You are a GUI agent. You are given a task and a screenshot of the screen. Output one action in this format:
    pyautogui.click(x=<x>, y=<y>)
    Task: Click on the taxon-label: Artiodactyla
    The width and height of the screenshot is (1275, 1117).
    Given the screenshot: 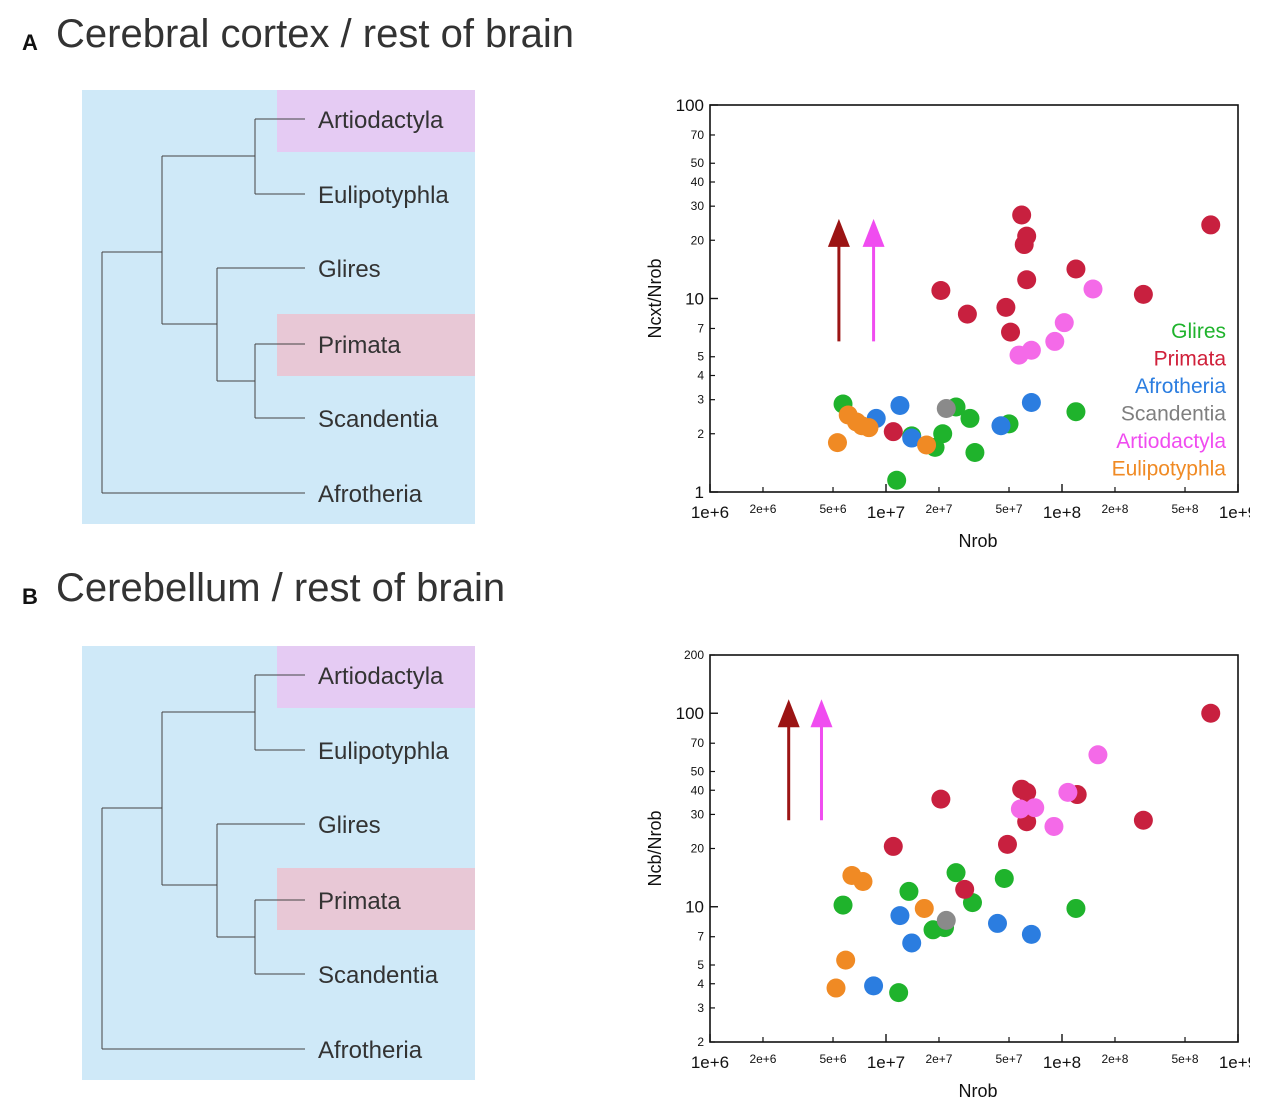 What is the action you would take?
    pyautogui.click(x=381, y=120)
    